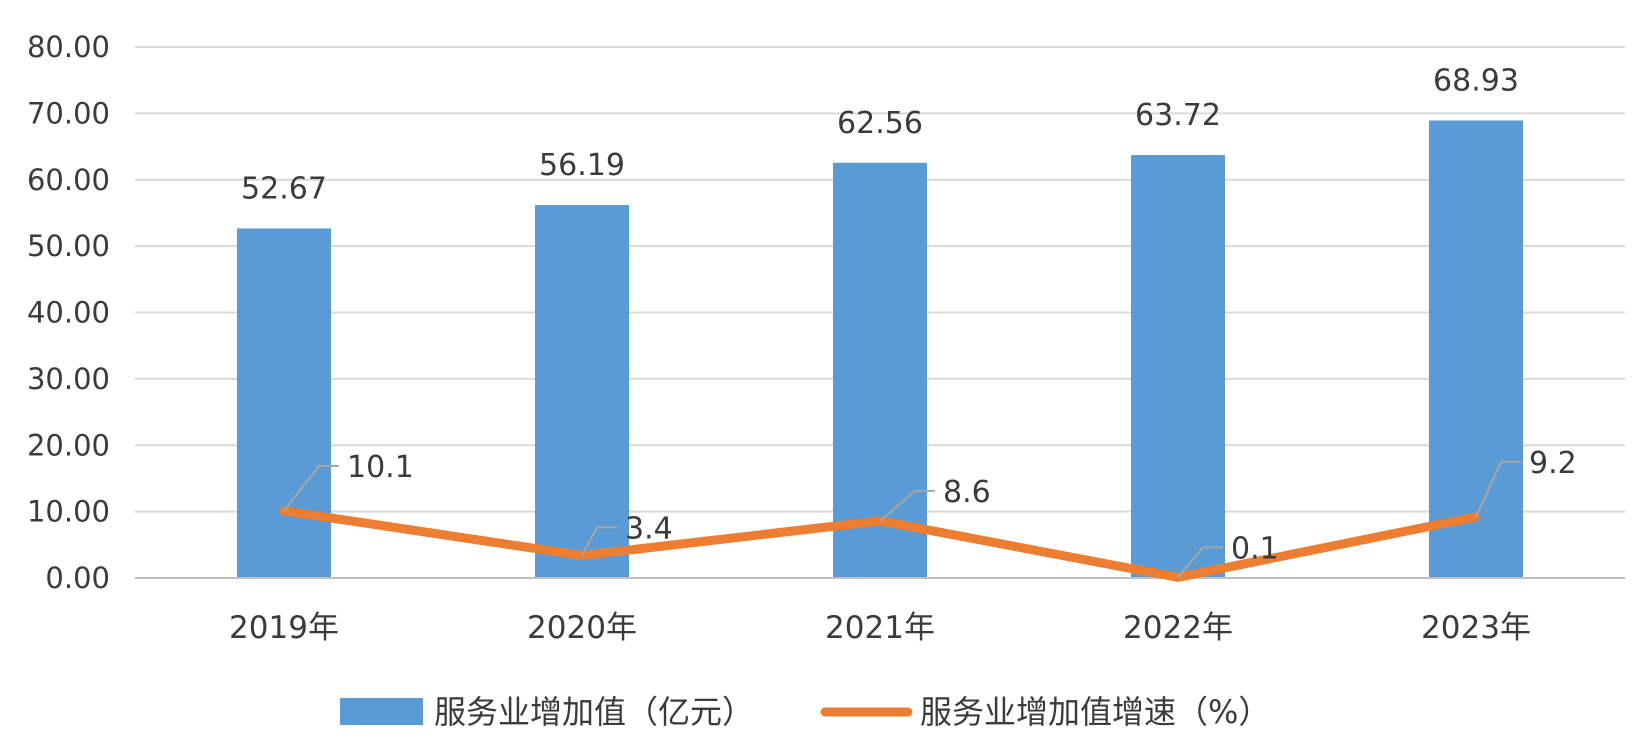  Describe the element at coordinates (582, 165) in the screenshot. I see `bar-value-label: 56.19` at that location.